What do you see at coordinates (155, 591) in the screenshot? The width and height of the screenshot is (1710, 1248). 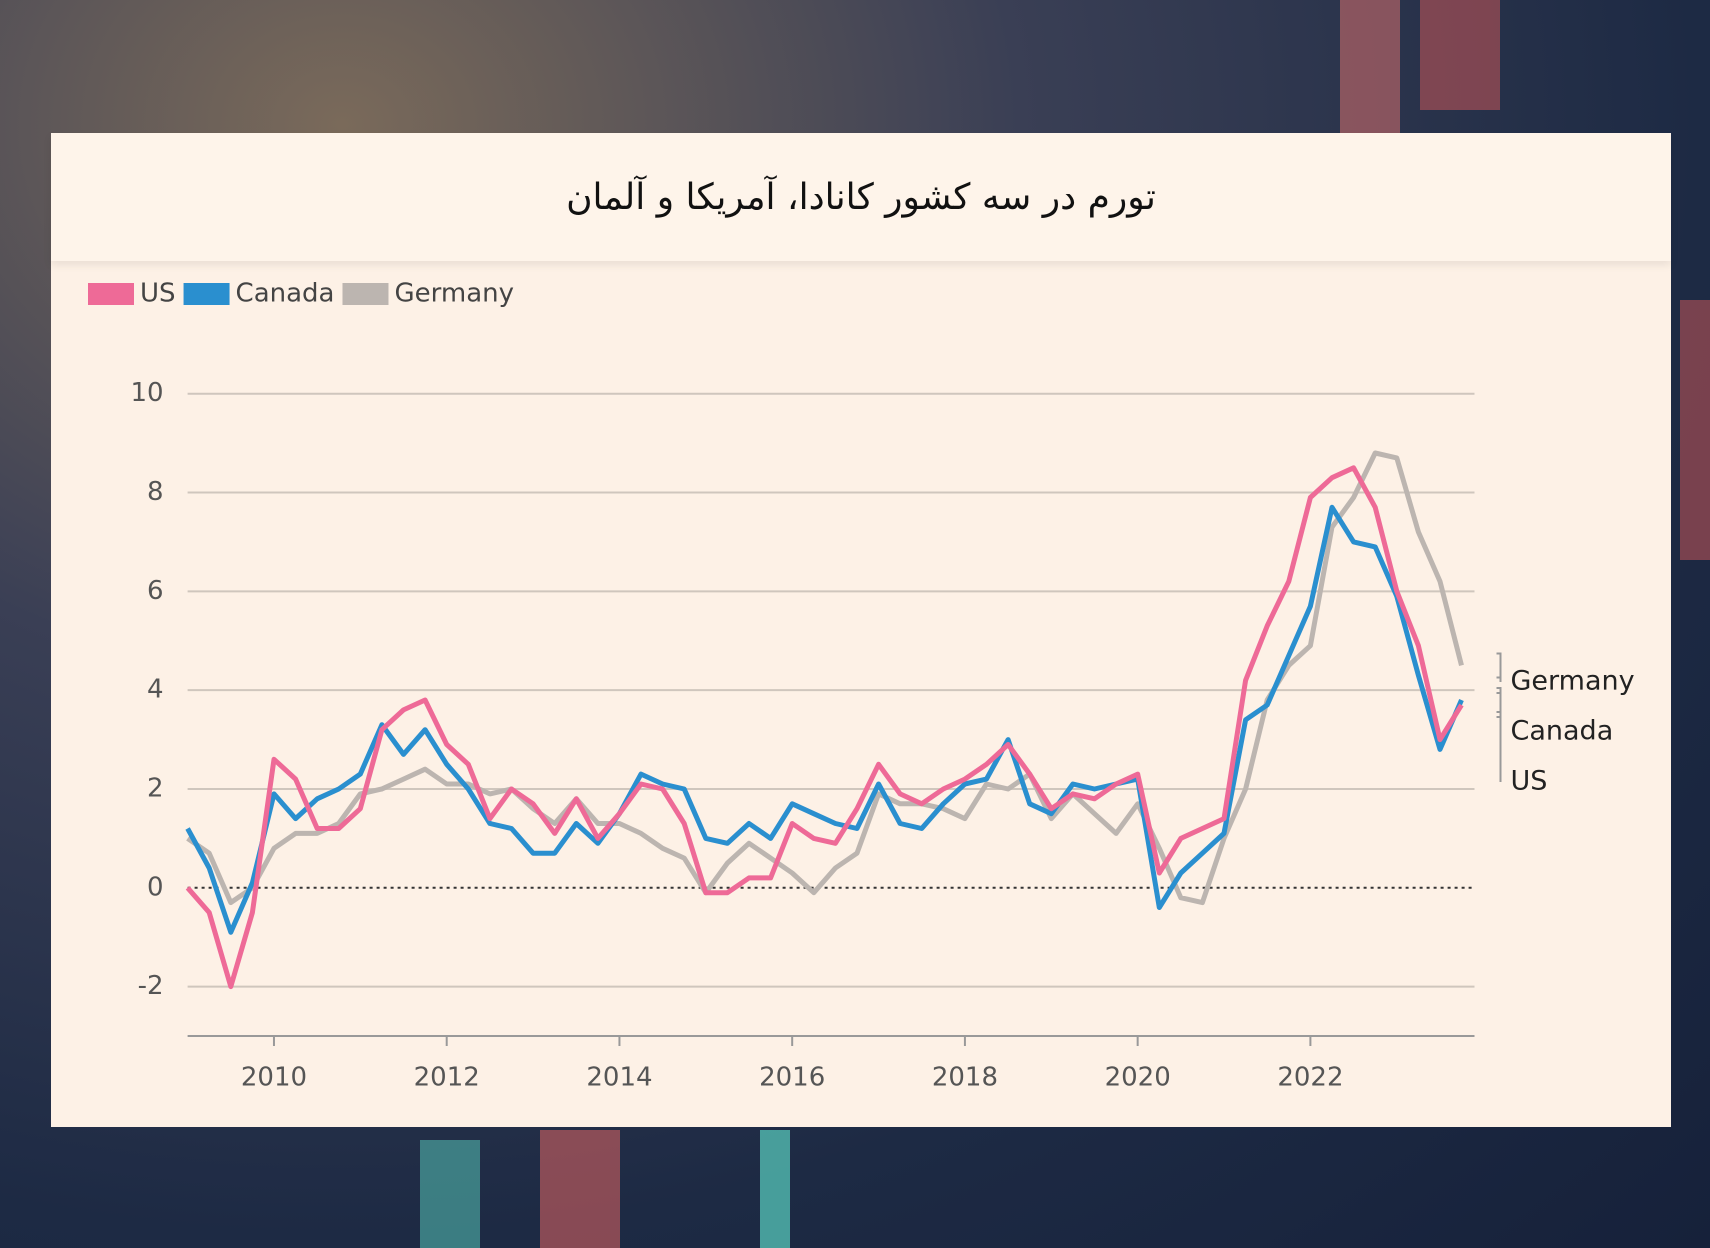 I see `y-tick-label: 6` at bounding box center [155, 591].